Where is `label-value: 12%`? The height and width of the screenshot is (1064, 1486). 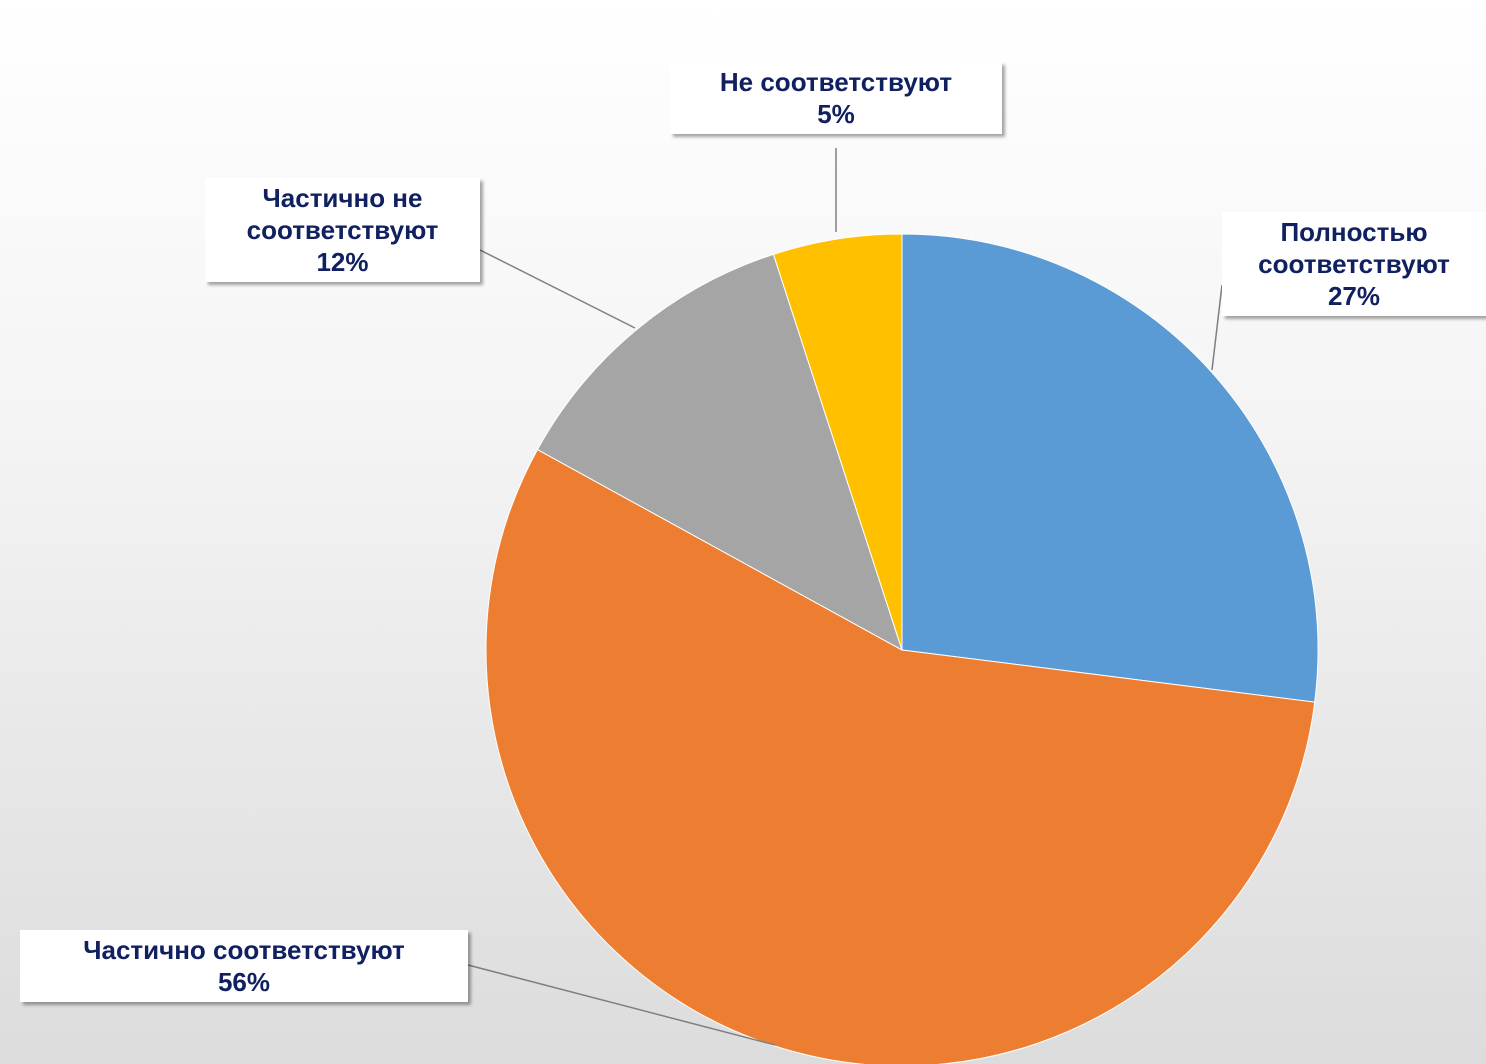
label-value: 12% is located at coordinates (342, 262).